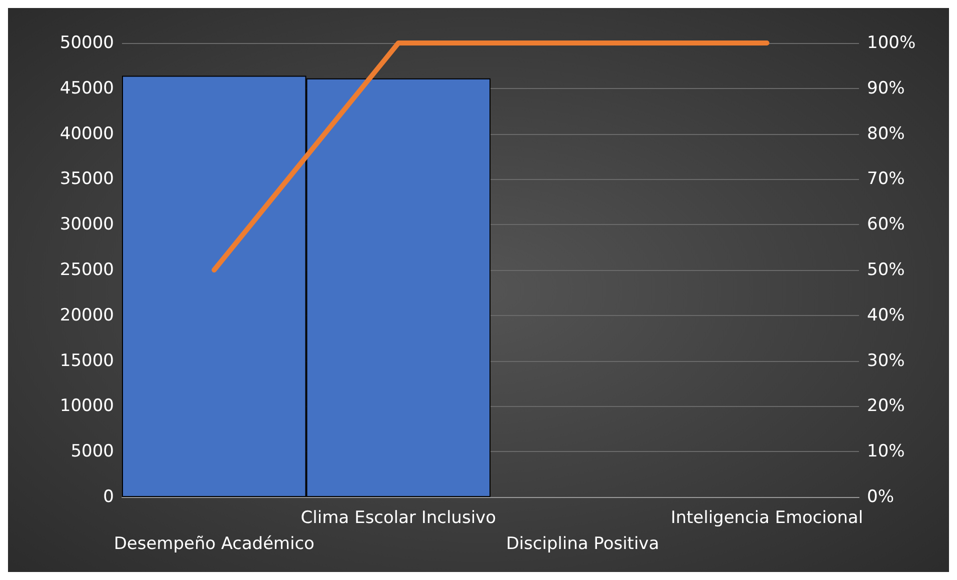 This screenshot has height=580, width=957. I want to click on y2-tick-label: 0%, so click(880, 497).